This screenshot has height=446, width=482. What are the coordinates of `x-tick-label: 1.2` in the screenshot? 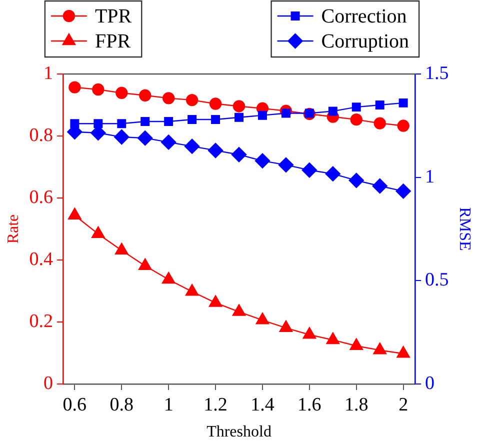 It's located at (216, 405).